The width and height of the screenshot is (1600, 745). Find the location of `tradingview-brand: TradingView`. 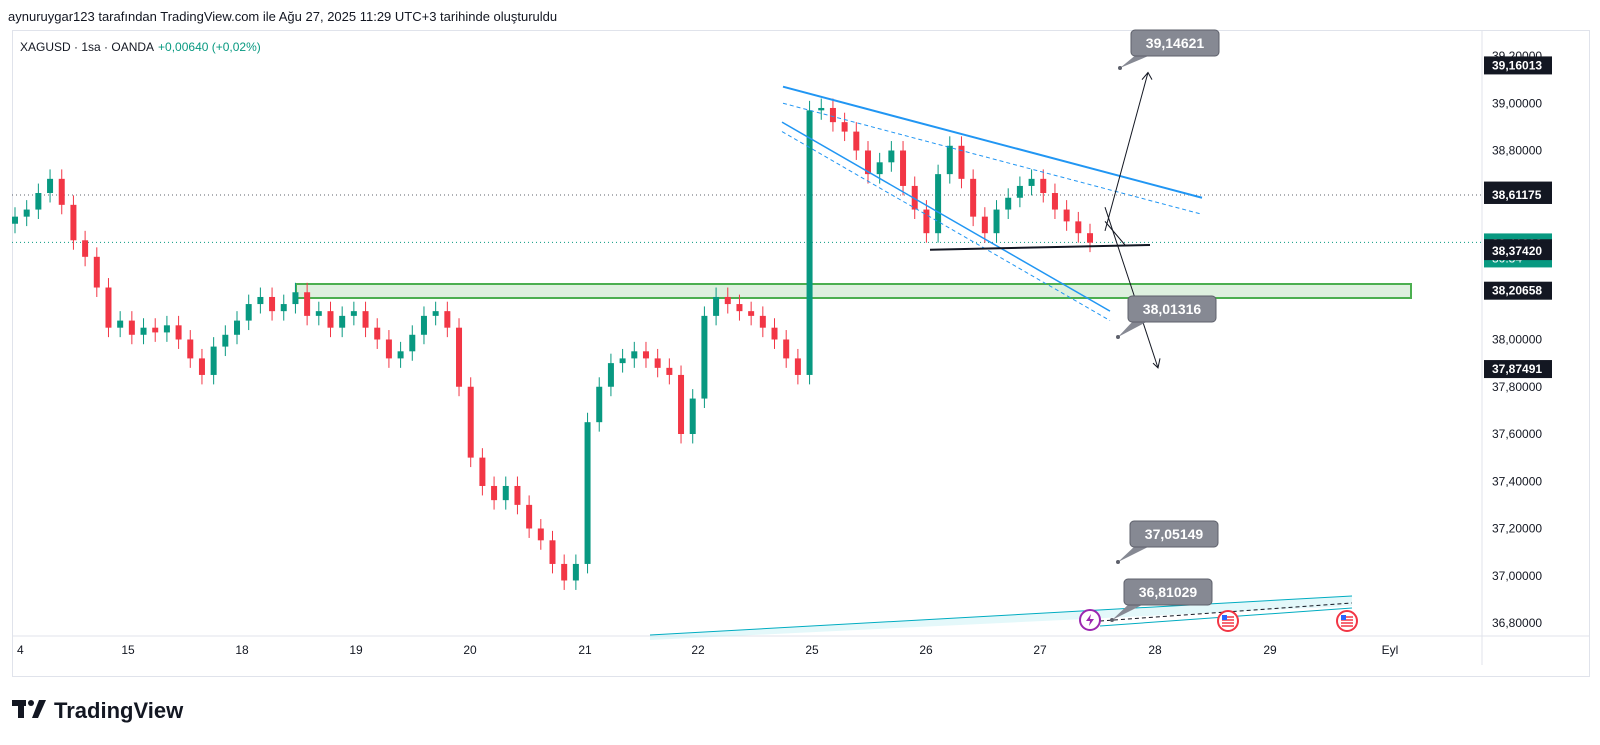

tradingview-brand: TradingView is located at coordinates (97, 711).